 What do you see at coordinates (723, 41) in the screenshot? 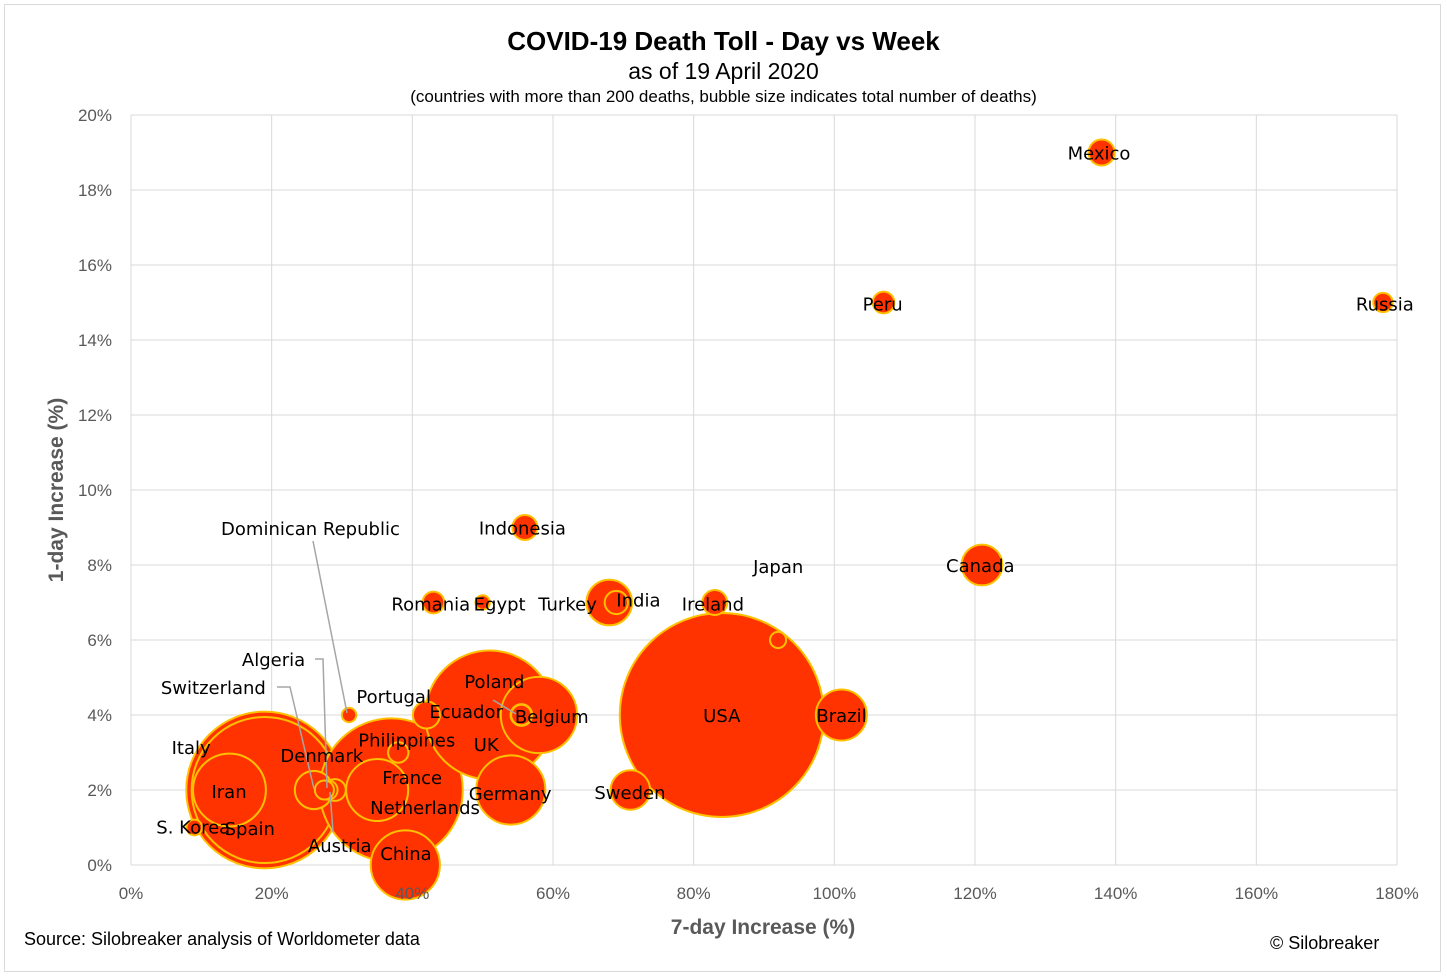
I see `chart-title: COVID-19 Death Toll - Day vs Week` at bounding box center [723, 41].